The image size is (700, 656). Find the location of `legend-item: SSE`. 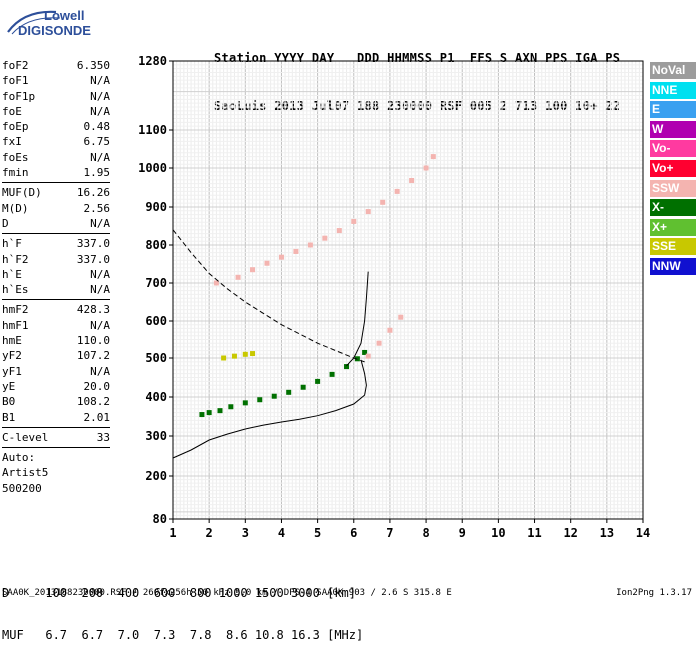

legend-item: SSE is located at coordinates (673, 247).